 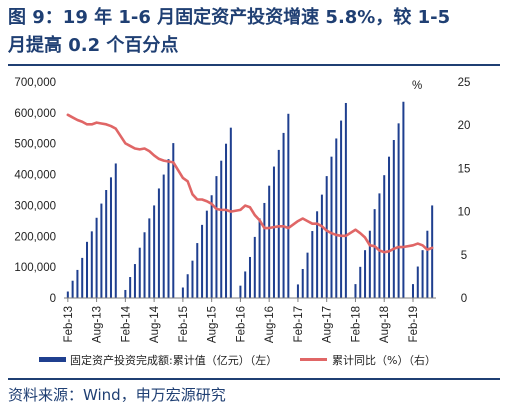 I want to click on right-axis-unit-label: %, so click(x=417, y=86).